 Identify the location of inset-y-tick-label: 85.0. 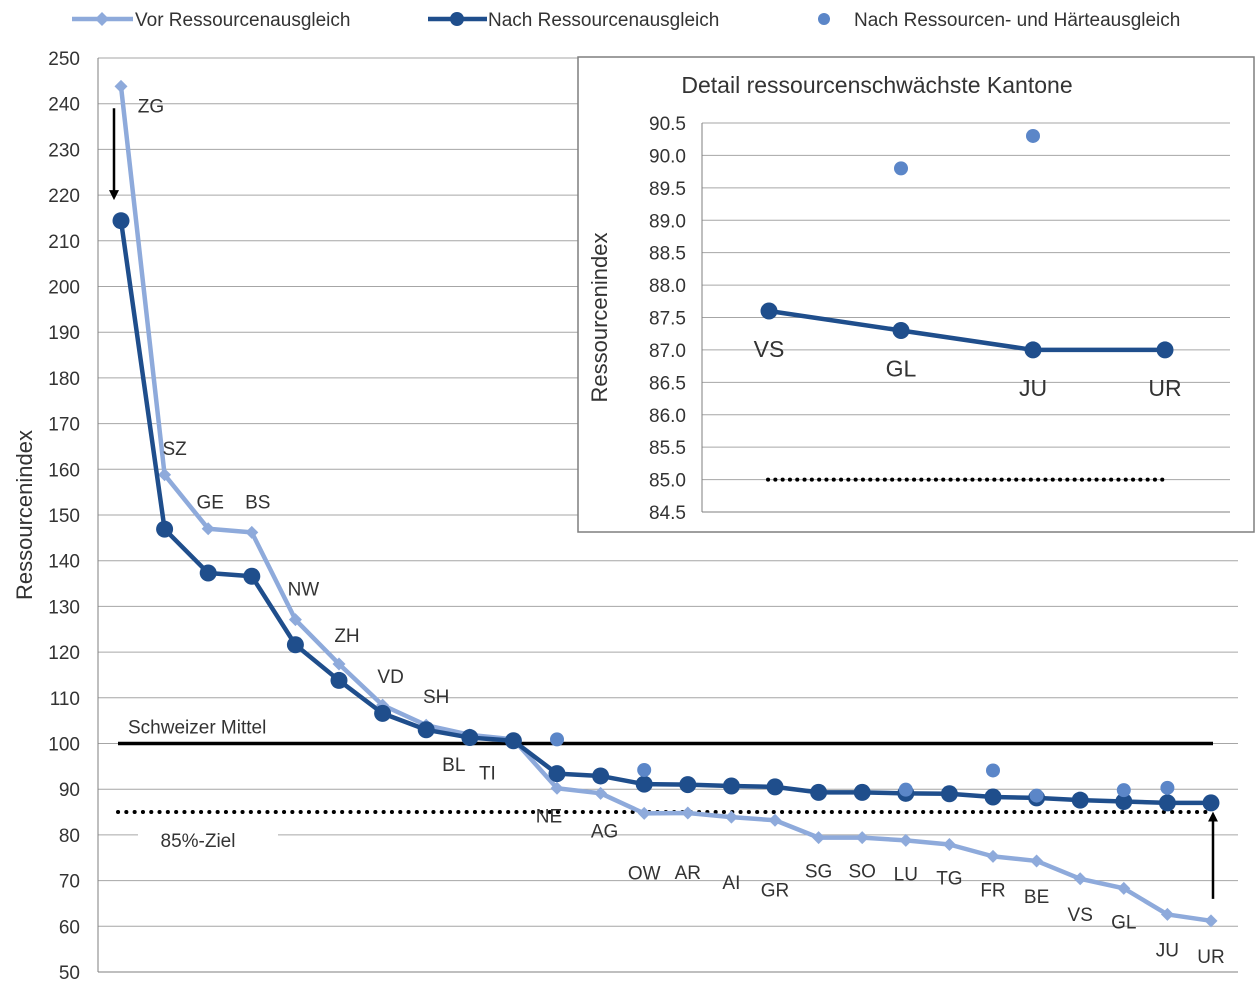
(667, 481).